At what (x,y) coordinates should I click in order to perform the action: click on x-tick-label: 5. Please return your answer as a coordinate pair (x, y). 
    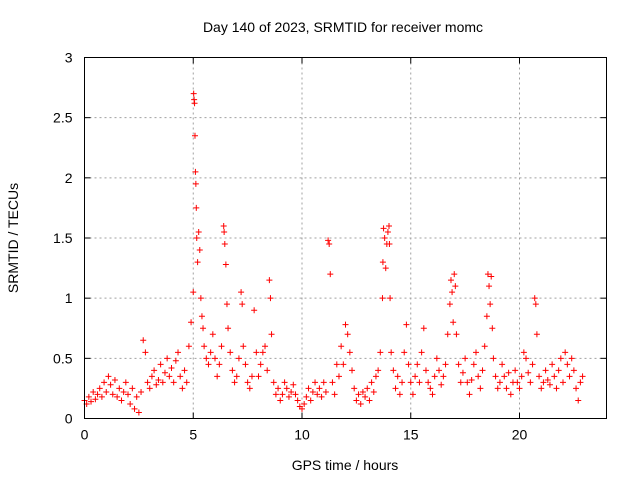
    Looking at the image, I should click on (193, 435).